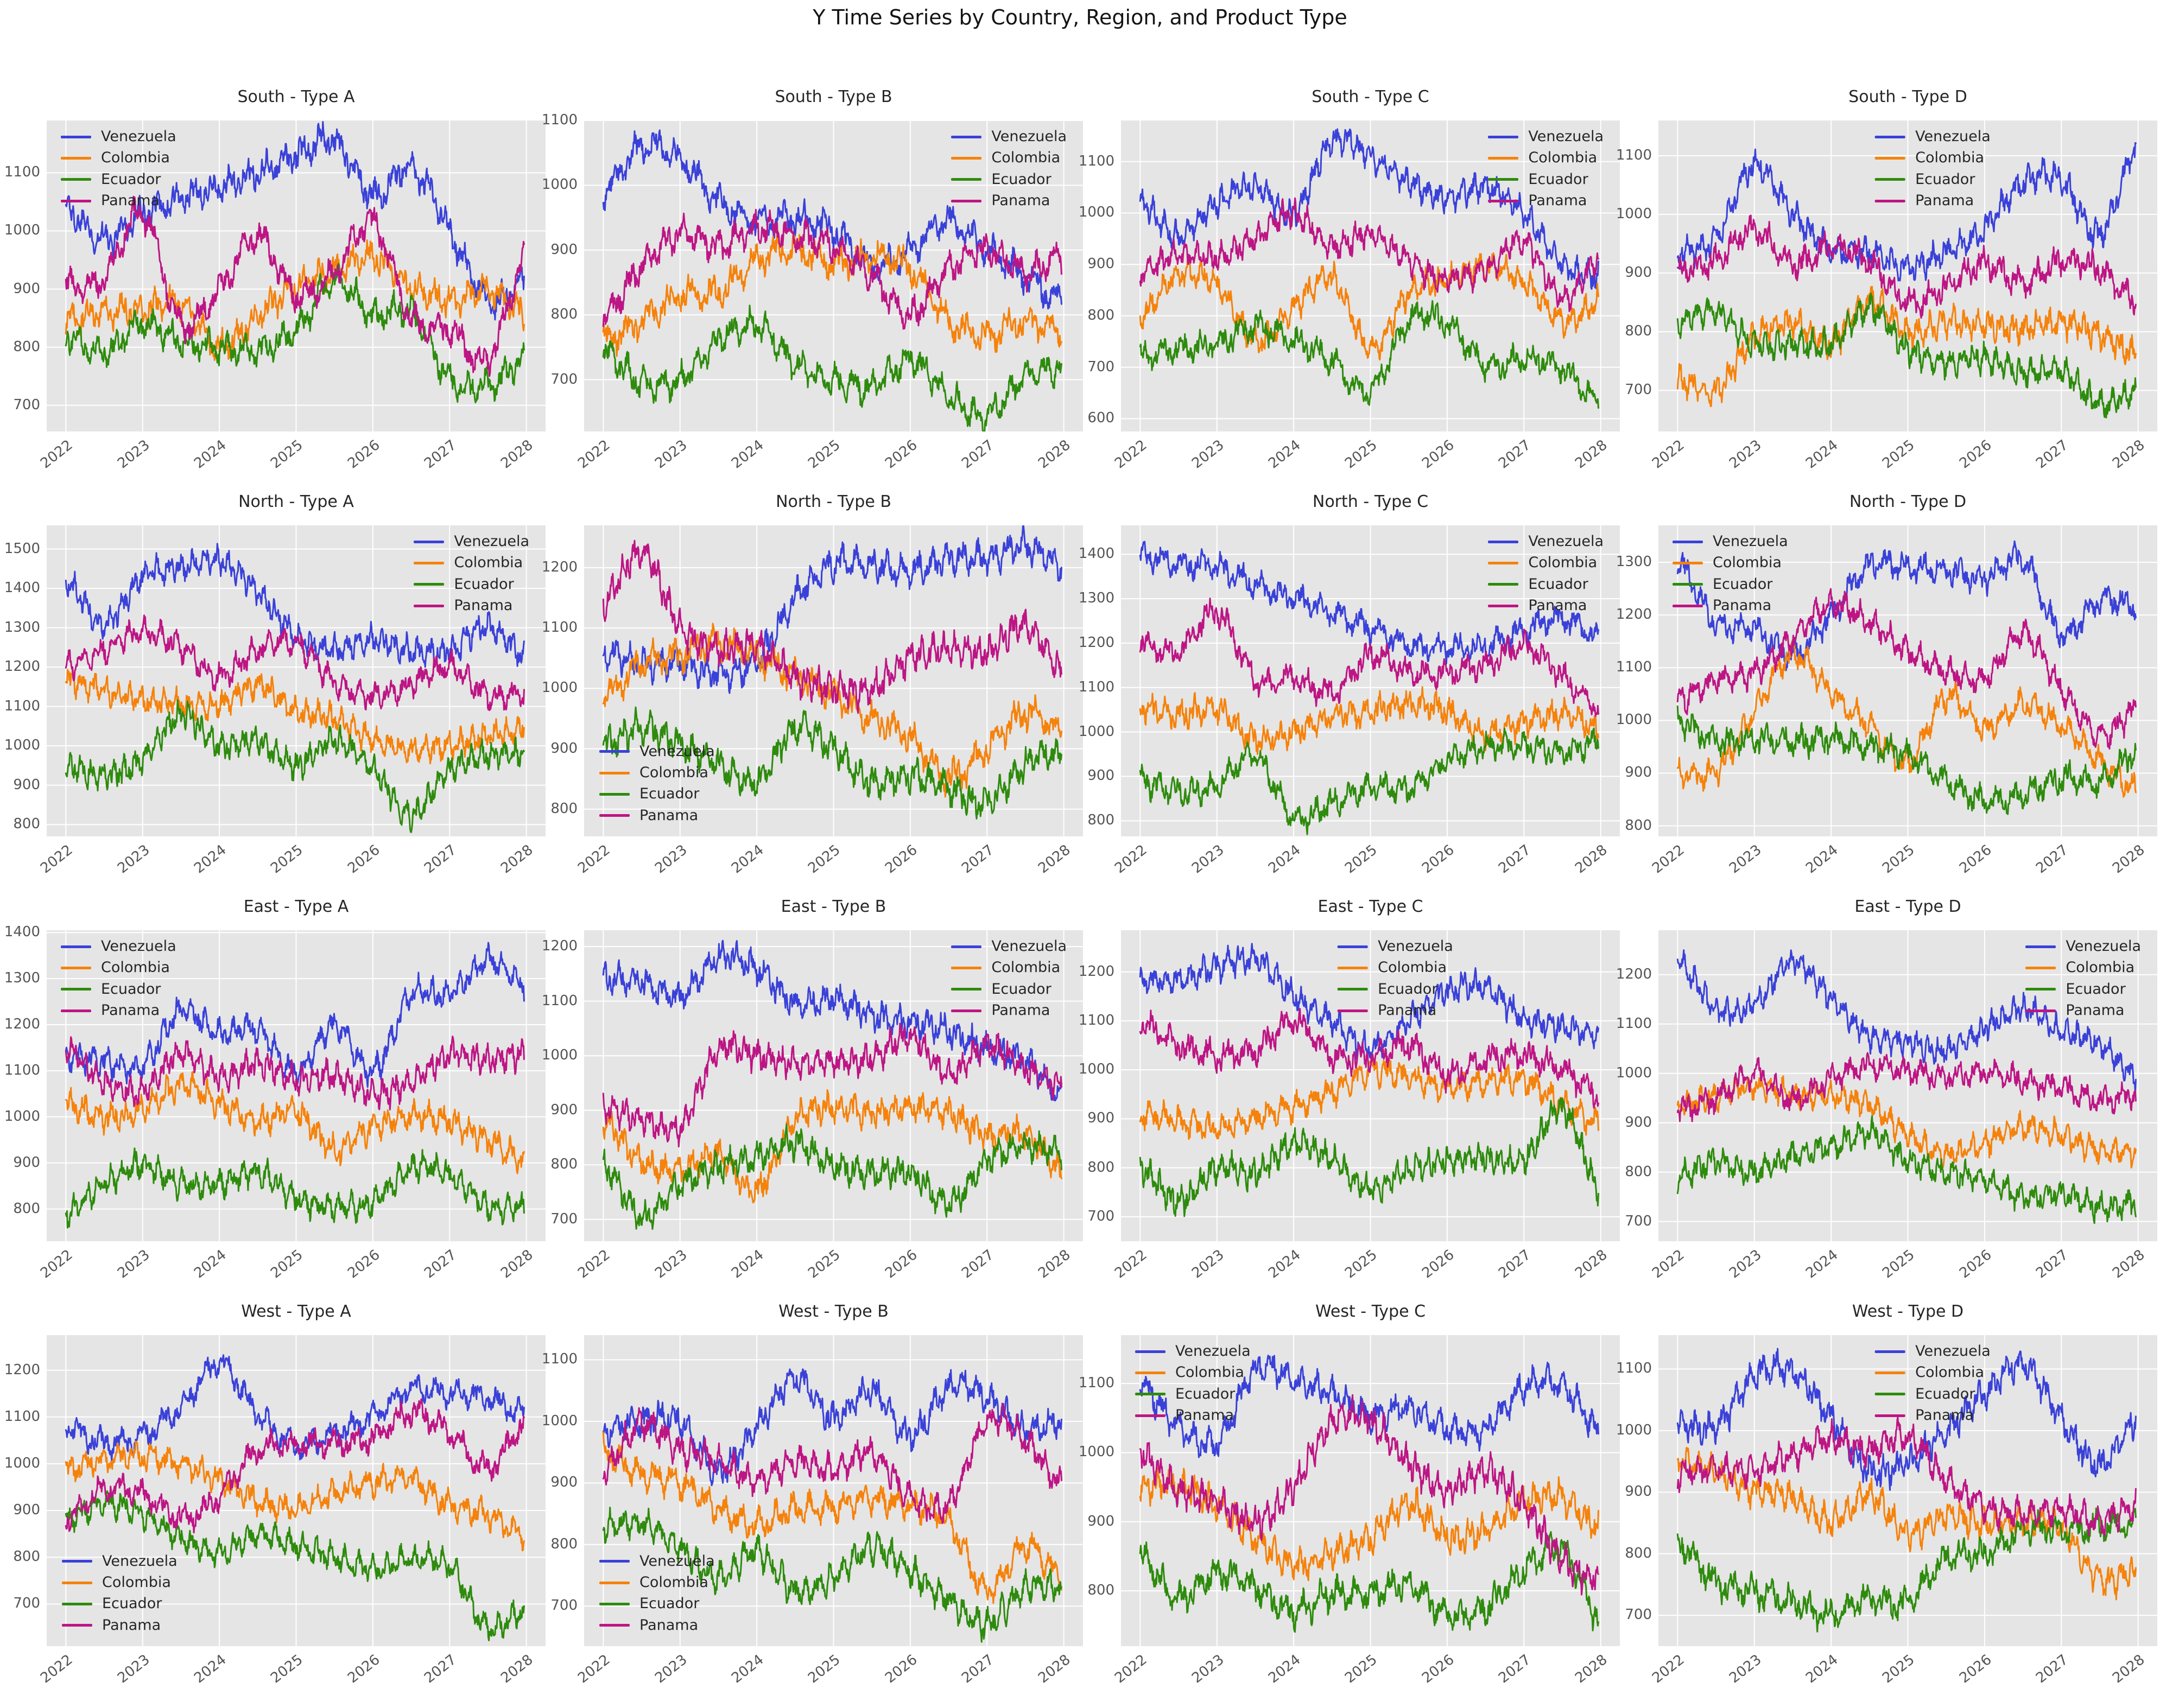 The image size is (2160, 1708). Describe the element at coordinates (22, 548) in the screenshot. I see `y-tick-label: 1500` at that location.